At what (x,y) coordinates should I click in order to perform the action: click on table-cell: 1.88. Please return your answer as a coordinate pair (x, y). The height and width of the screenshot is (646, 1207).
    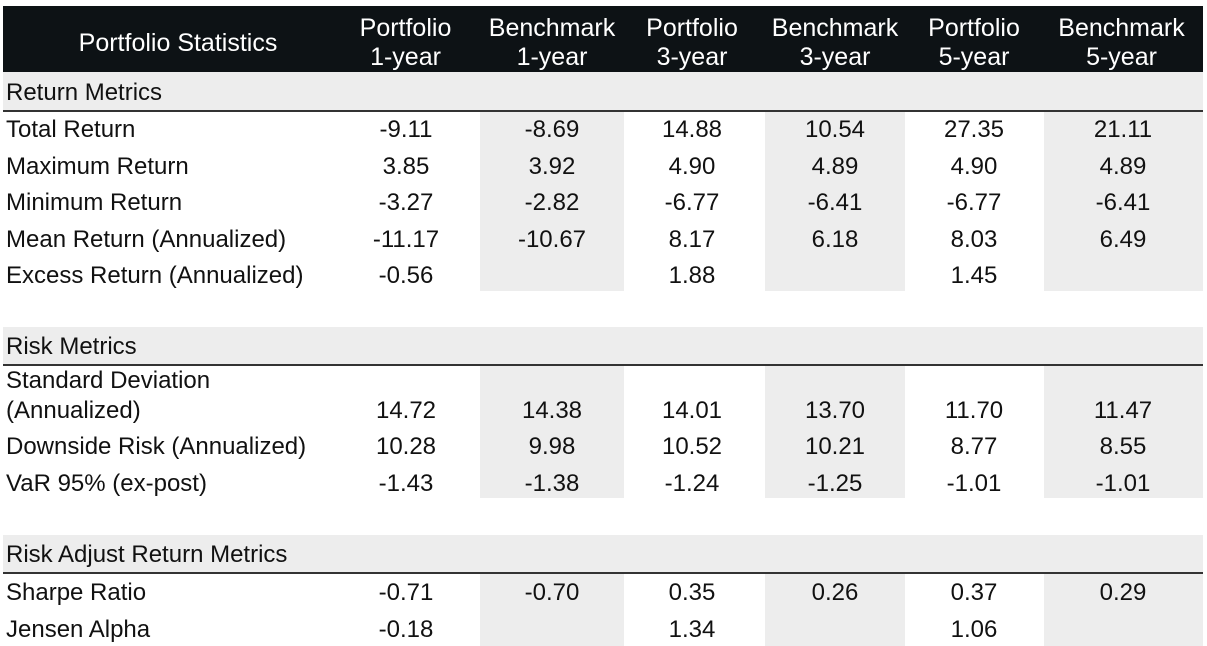
    Looking at the image, I should click on (692, 275).